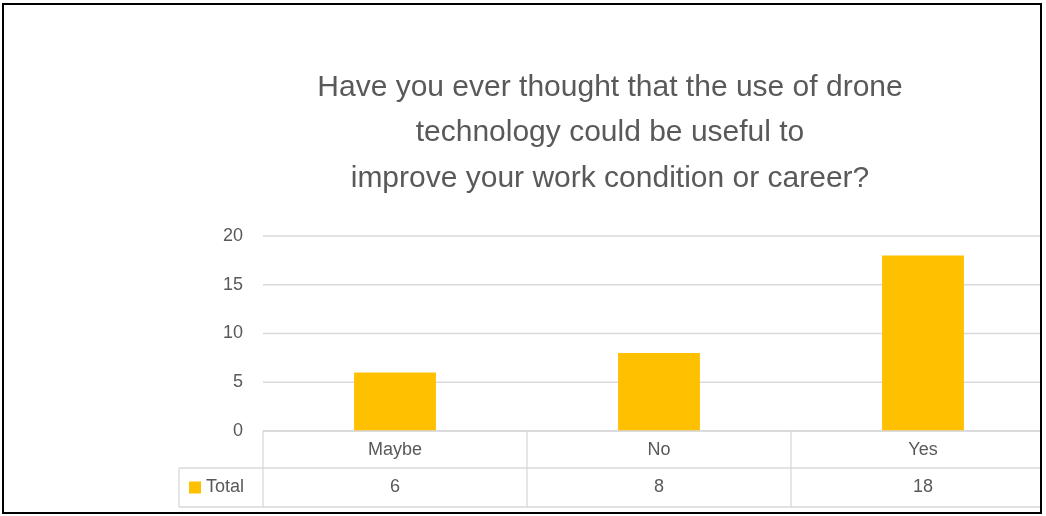  I want to click on y-tick-label: 0, so click(237, 429).